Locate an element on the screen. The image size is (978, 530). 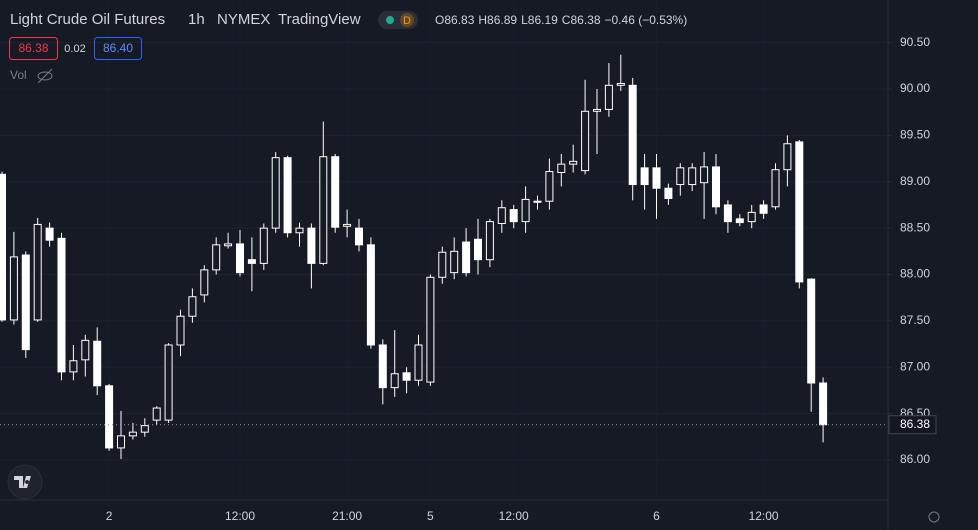
ask: 86.40 is located at coordinates (118, 48).